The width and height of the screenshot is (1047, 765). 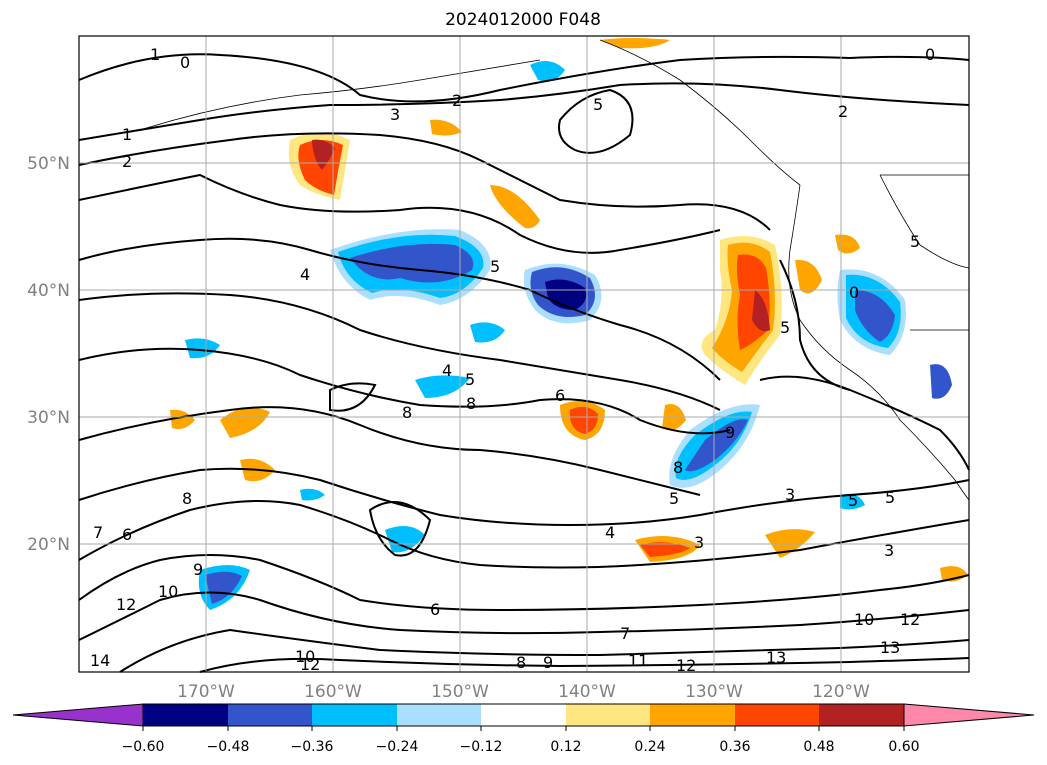 I want to click on na-west-coast, so click(x=879, y=342).